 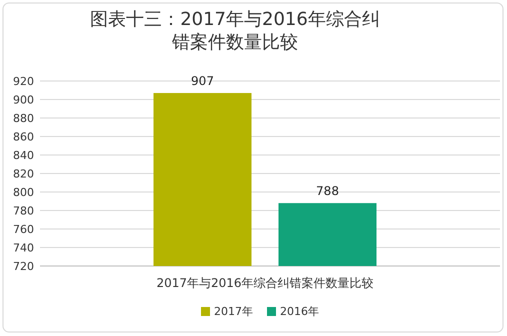 What do you see at coordinates (23, 137) in the screenshot?
I see `y-tick-label: 860` at bounding box center [23, 137].